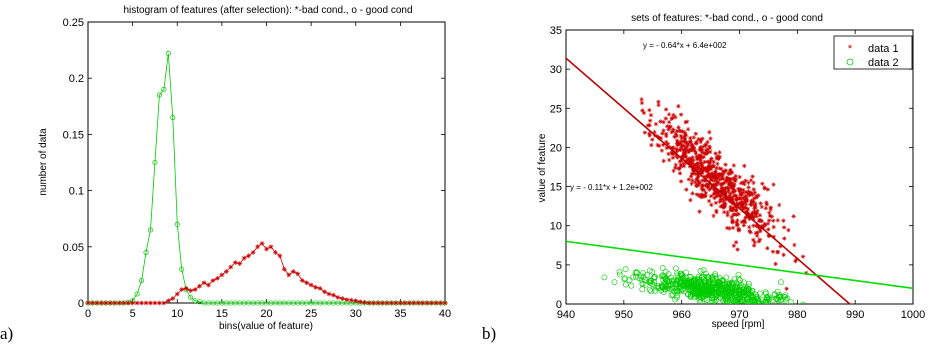  I want to click on scatter-x-label: speed [rpm], so click(738, 324).